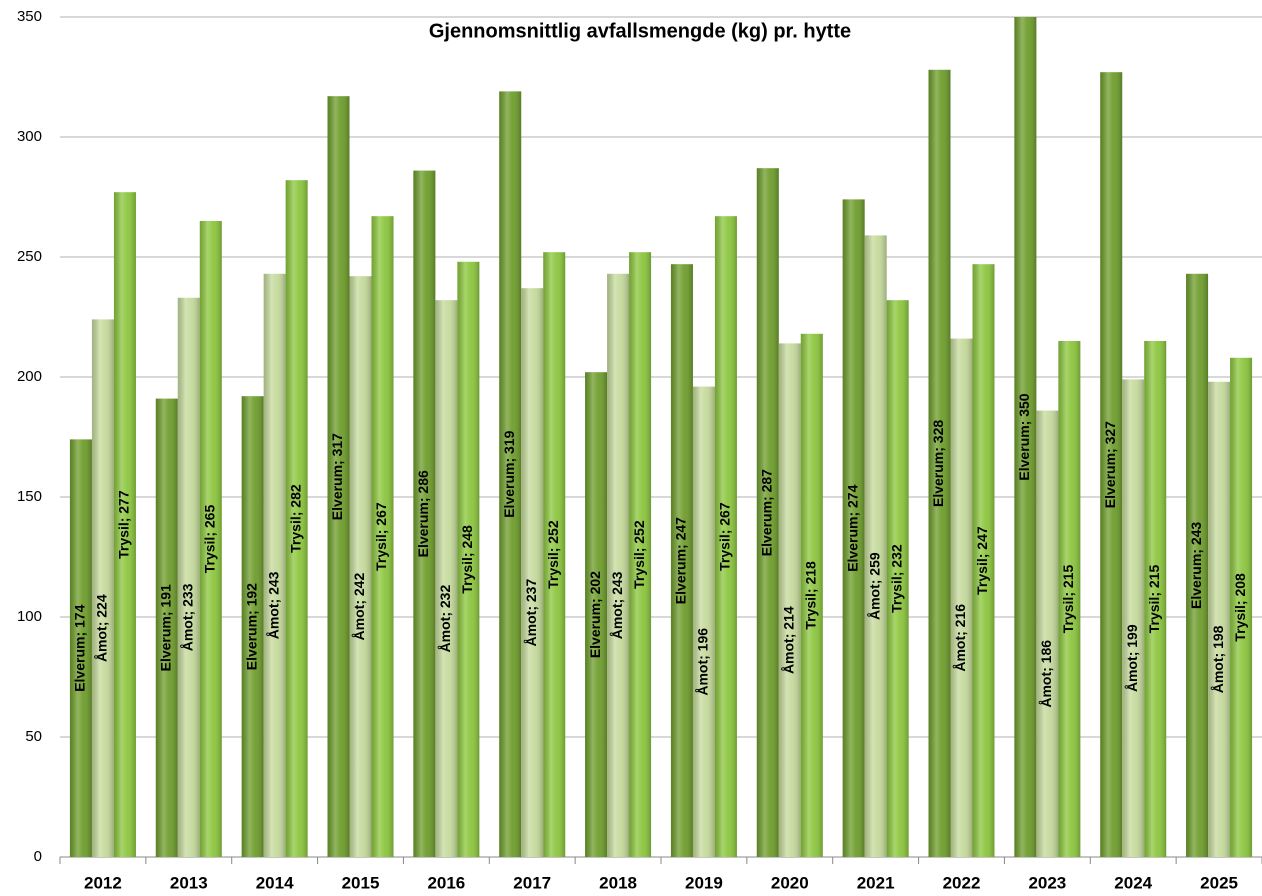 The height and width of the screenshot is (896, 1262). What do you see at coordinates (960, 638) in the screenshot?
I see `data-label: Åmot; 216` at bounding box center [960, 638].